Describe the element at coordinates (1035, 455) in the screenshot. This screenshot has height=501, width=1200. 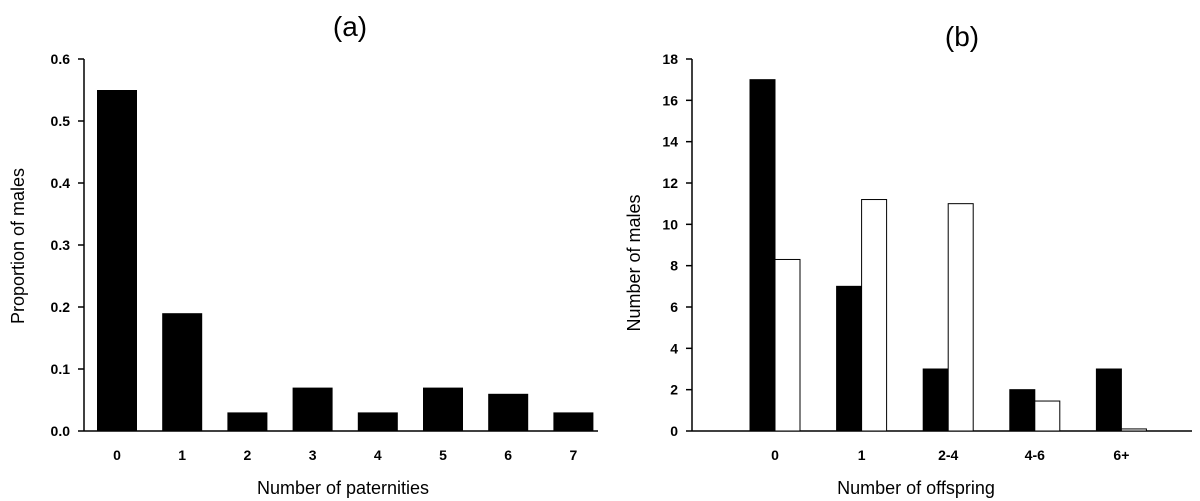
I see `panel-b-x-tick-label: 4-6` at that location.